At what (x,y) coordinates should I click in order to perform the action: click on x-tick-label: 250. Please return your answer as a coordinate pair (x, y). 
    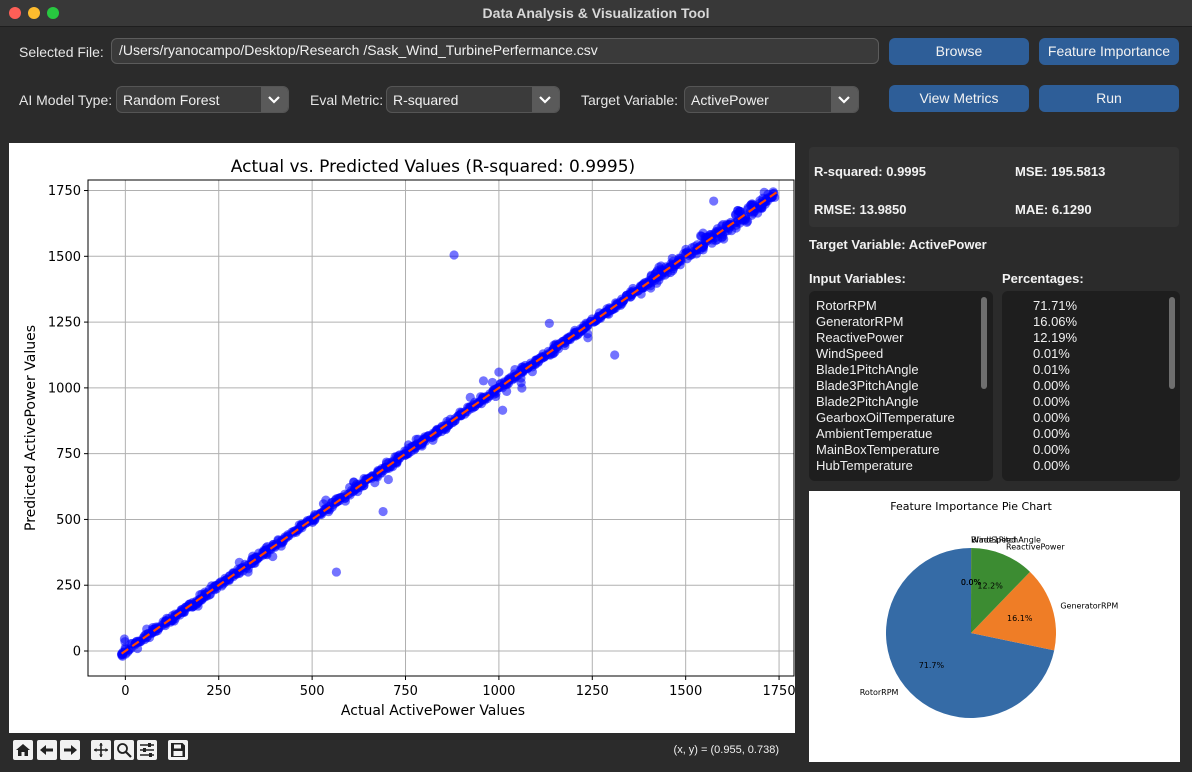
    Looking at the image, I should click on (218, 691).